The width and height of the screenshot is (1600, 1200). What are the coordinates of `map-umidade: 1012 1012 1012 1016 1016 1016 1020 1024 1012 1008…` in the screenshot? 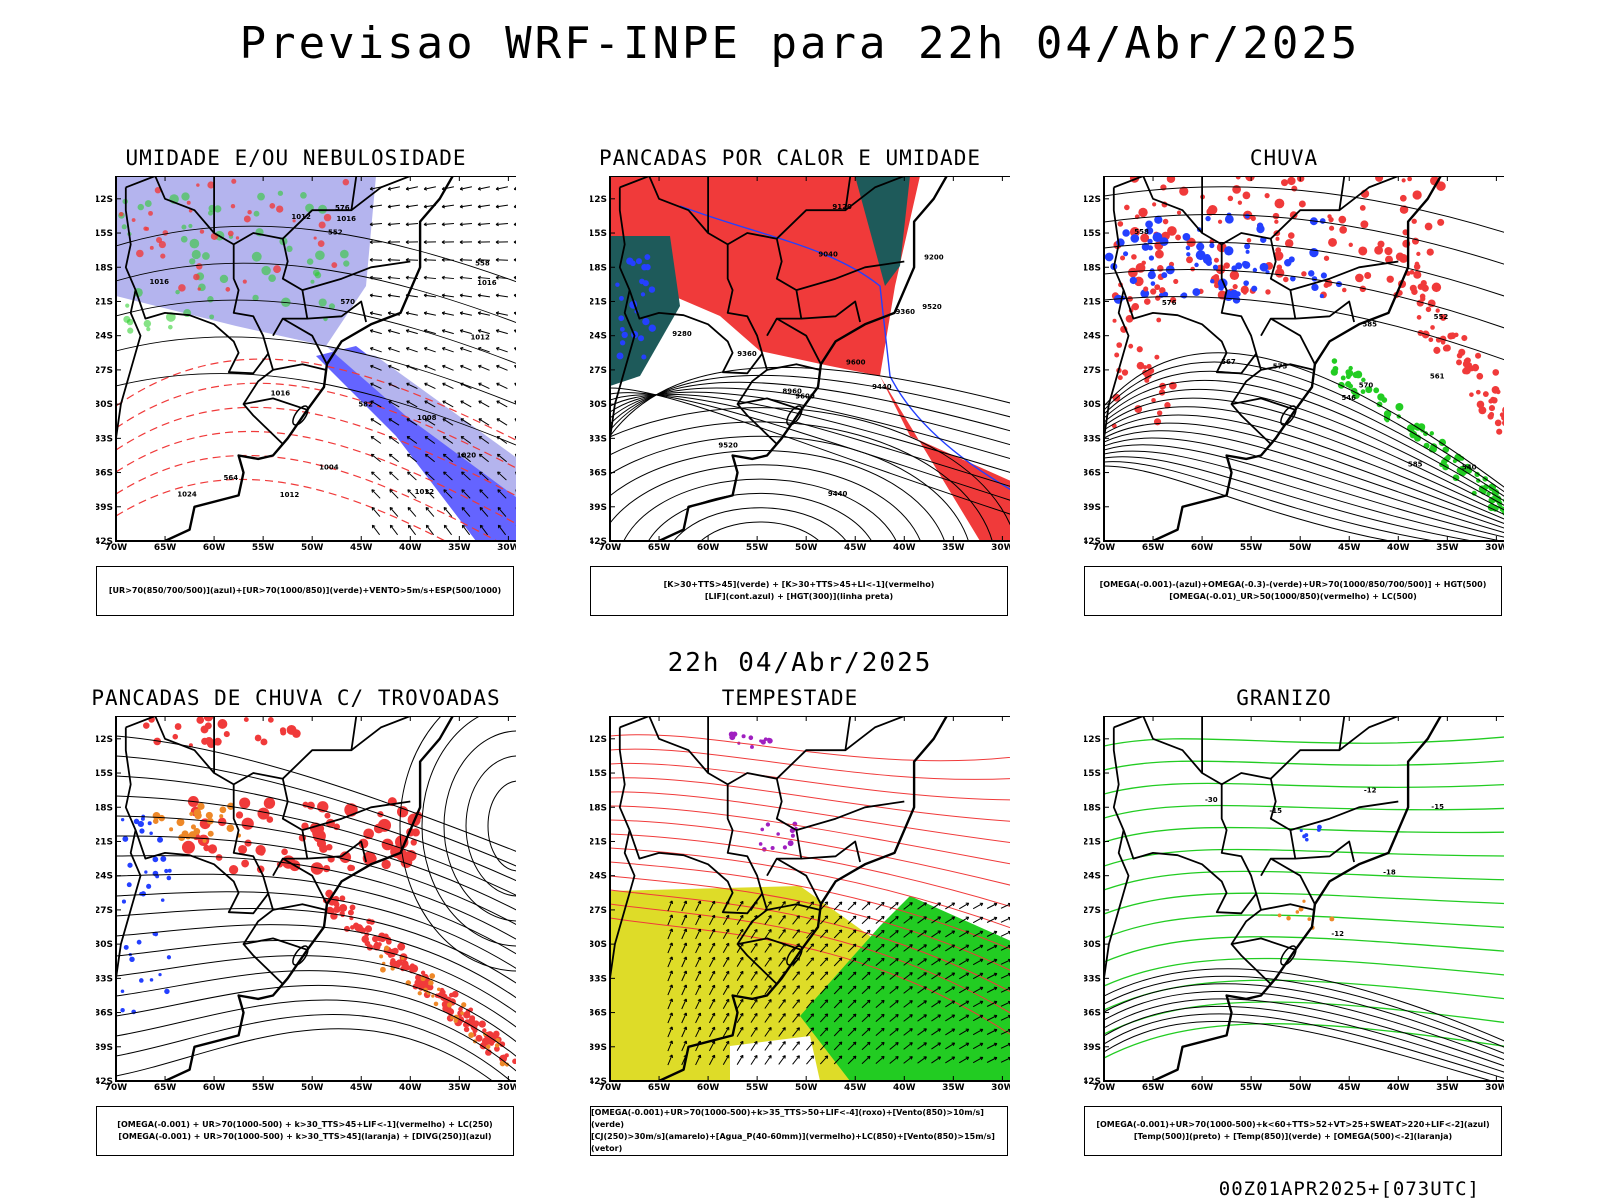 It's located at (306, 363).